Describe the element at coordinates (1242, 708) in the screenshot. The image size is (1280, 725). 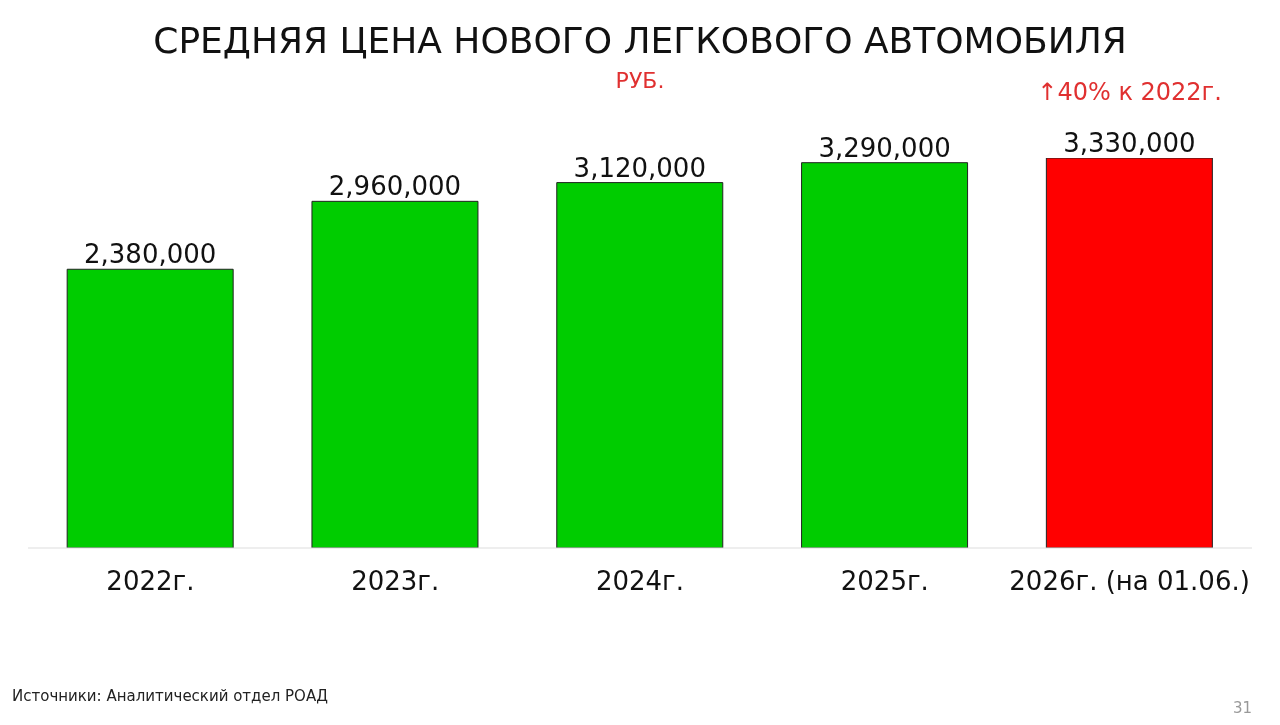
I see `text: 31` at that location.